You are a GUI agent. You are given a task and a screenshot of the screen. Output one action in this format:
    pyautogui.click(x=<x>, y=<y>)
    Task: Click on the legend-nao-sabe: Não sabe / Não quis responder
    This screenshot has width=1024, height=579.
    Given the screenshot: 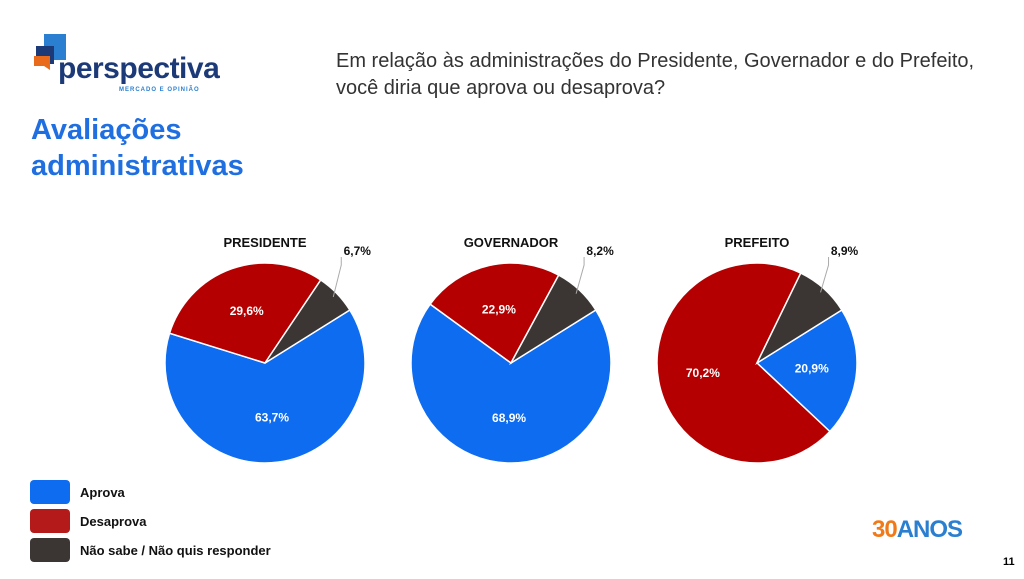 What is the action you would take?
    pyautogui.click(x=150, y=550)
    